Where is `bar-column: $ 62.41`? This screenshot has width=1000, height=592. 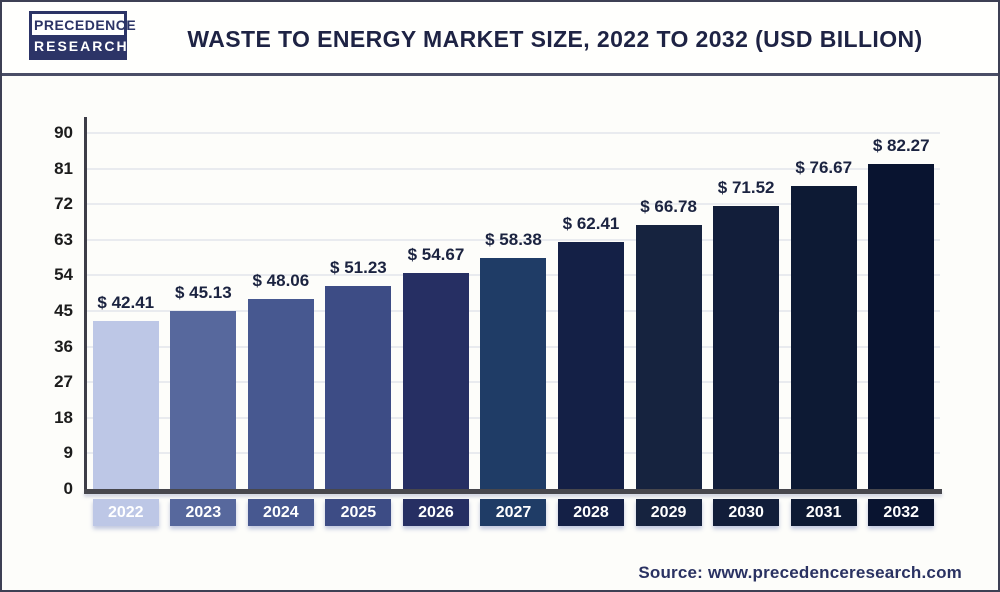 bar-column: $ 62.41 is located at coordinates (591, 311).